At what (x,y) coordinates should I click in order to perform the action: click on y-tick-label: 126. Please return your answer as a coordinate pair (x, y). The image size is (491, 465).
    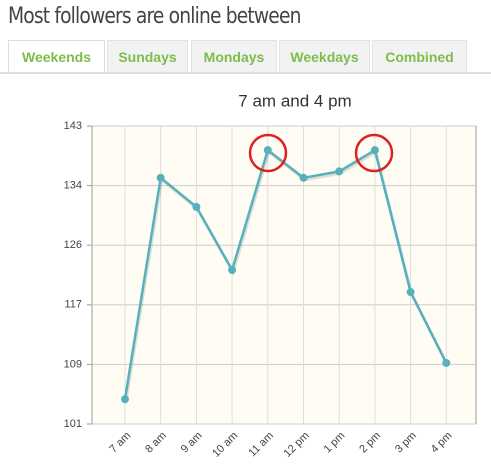
    Looking at the image, I should click on (73, 245).